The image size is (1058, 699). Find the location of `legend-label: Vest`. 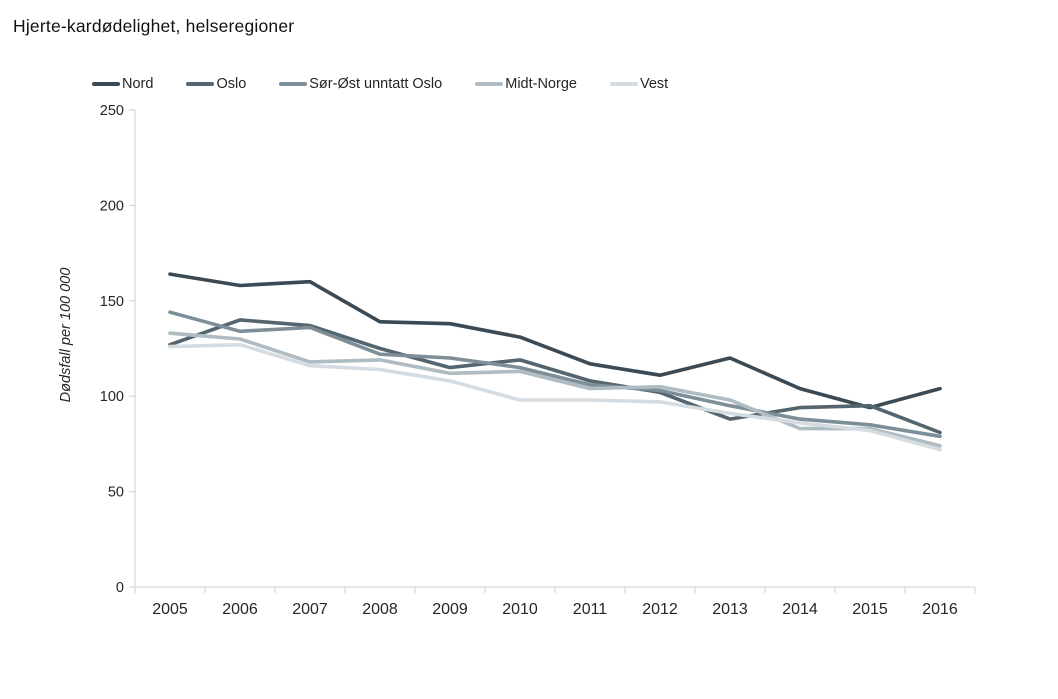

legend-label: Vest is located at coordinates (654, 84).